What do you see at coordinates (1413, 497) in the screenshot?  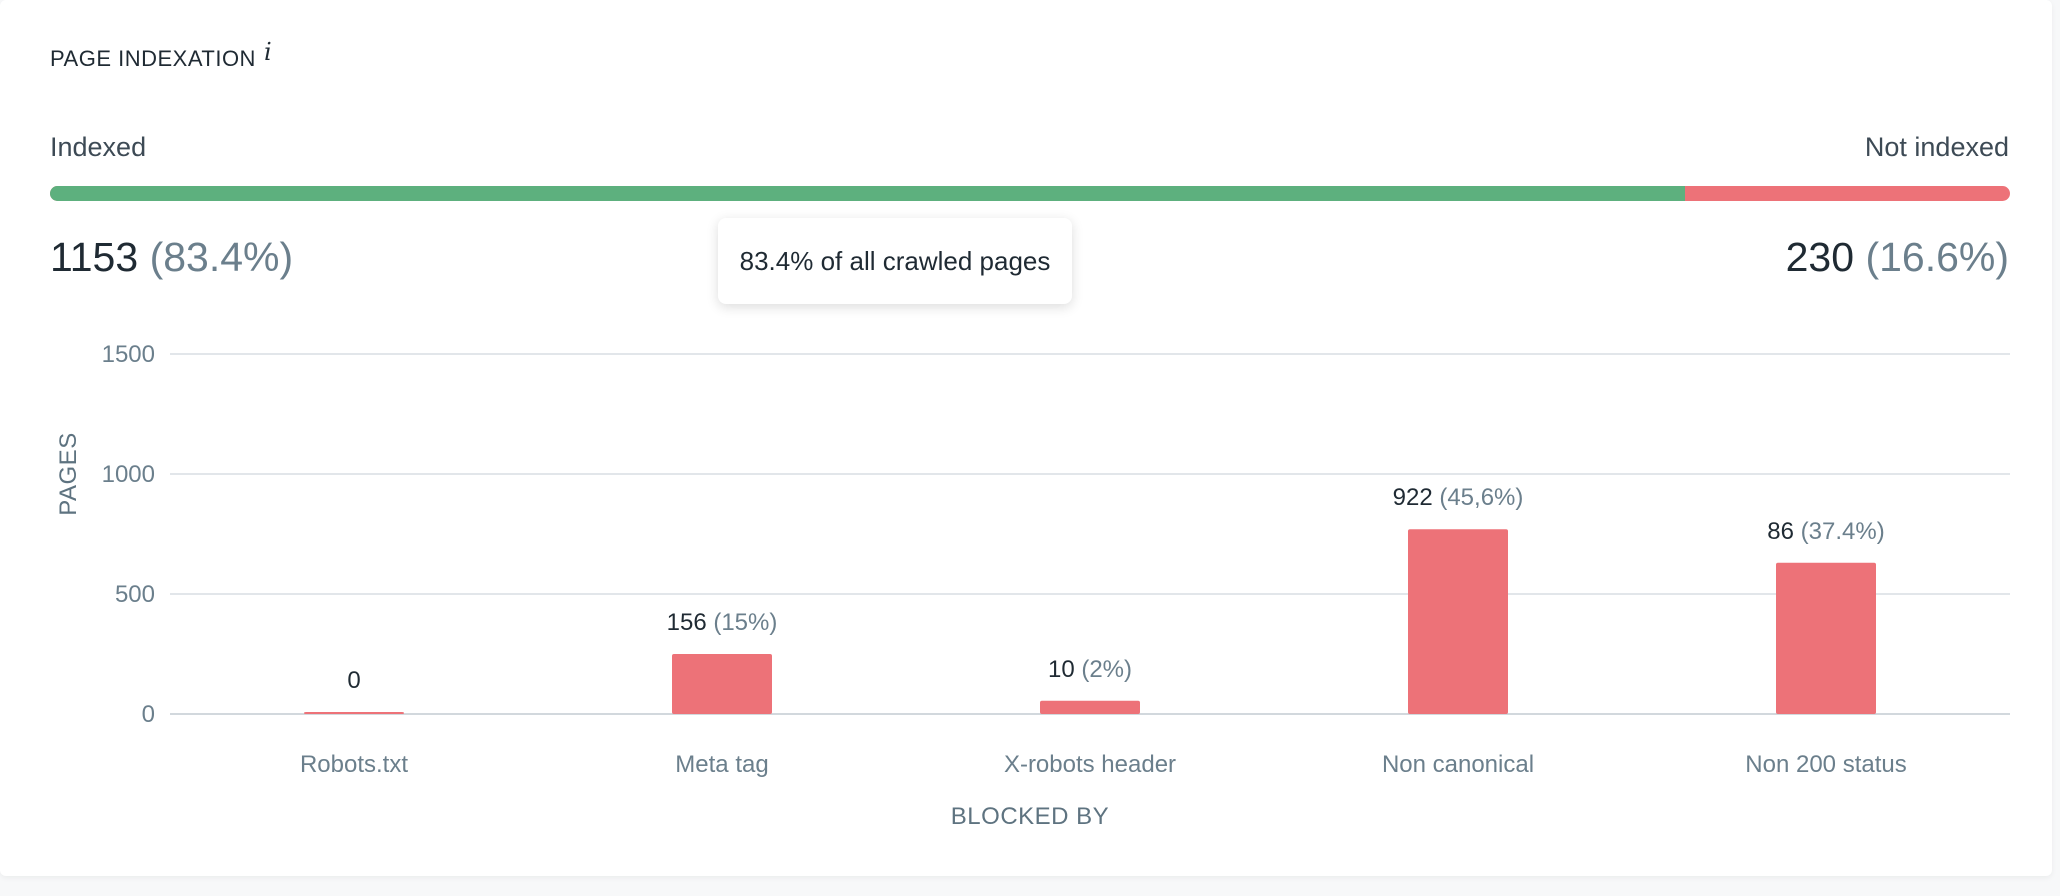 I see `data-label-value: 922` at bounding box center [1413, 497].